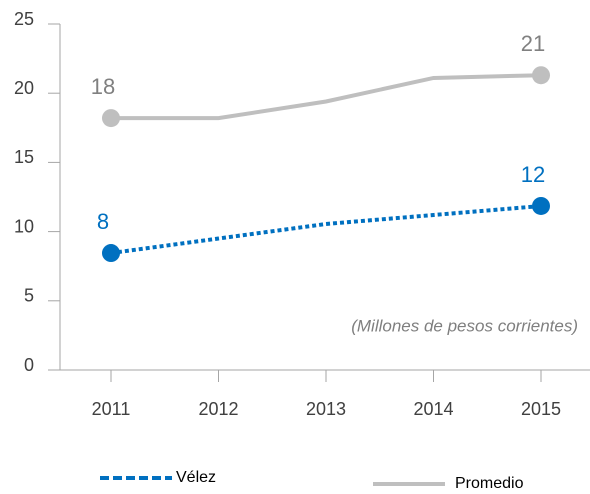 The image size is (590, 494). I want to click on x-tick-label: 2012, so click(218, 409).